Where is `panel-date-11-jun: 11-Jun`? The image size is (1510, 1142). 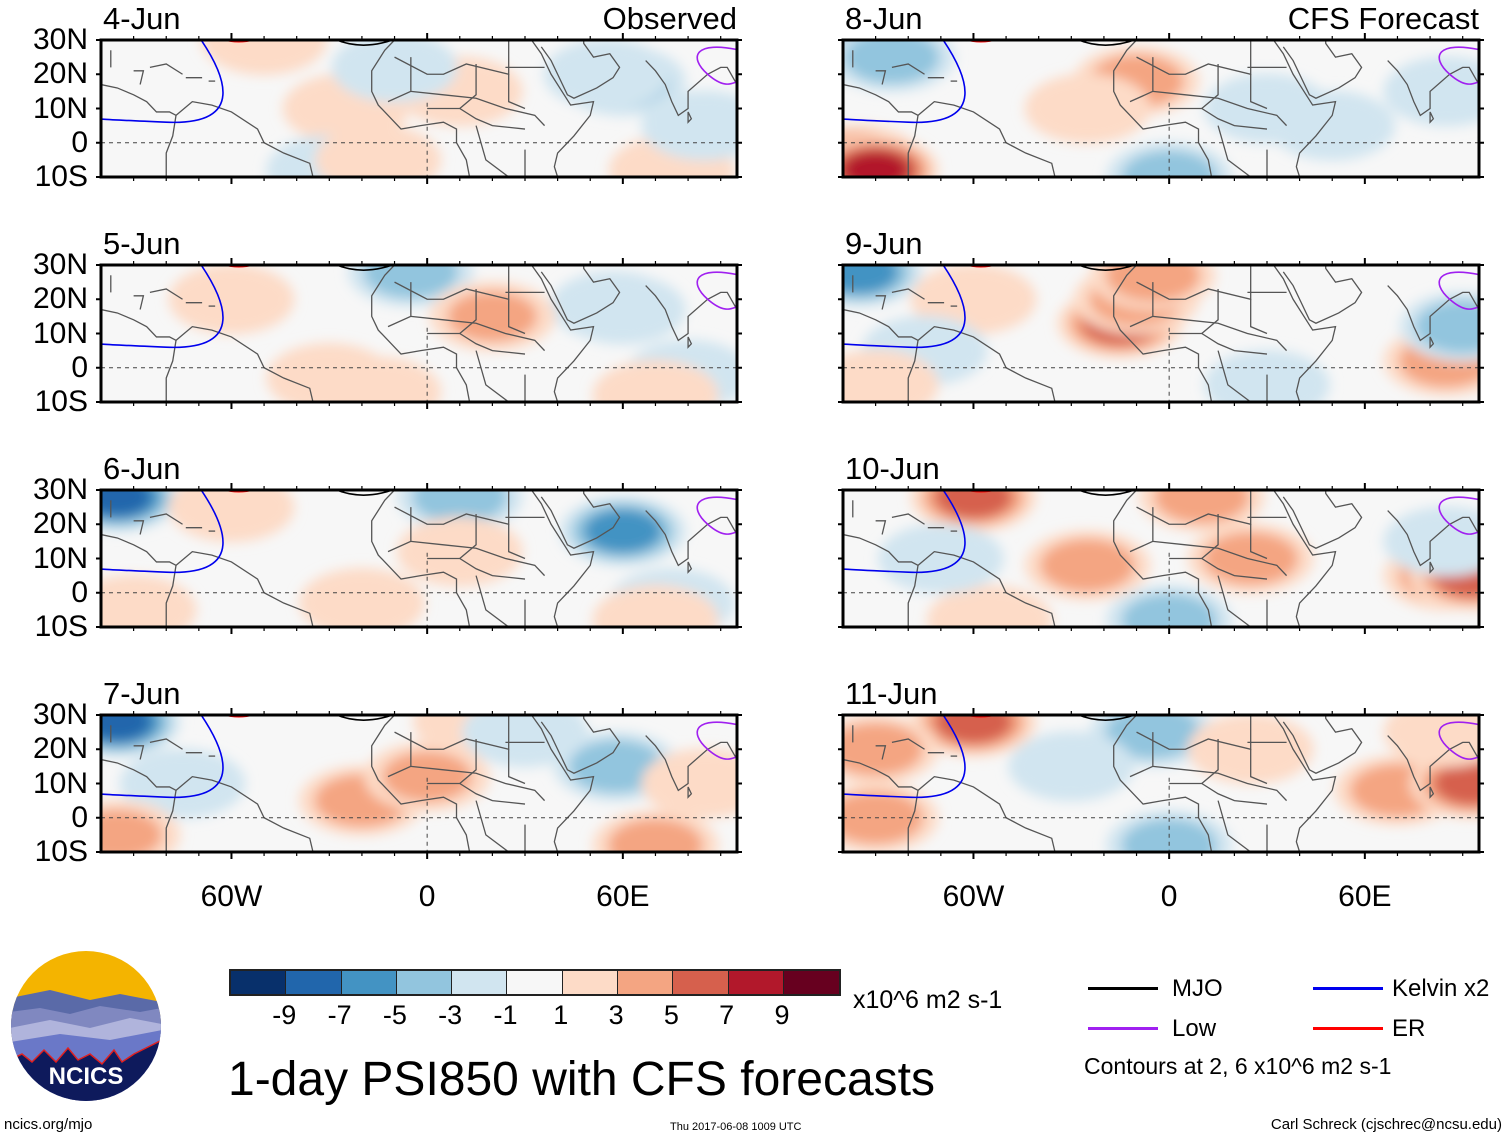 panel-date-11-jun: 11-Jun is located at coordinates (891, 693).